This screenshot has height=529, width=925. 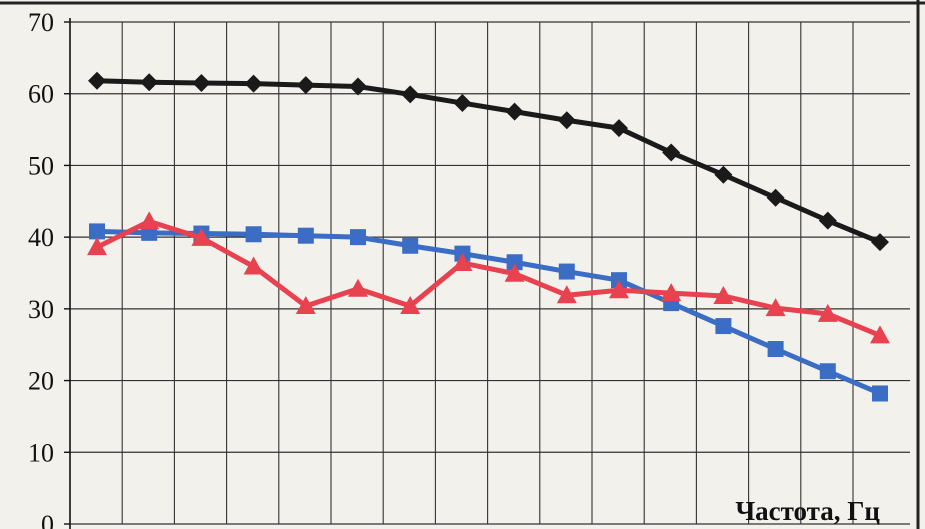 What do you see at coordinates (807, 511) in the screenshot?
I see `x-axis-label: Частота, Гц` at bounding box center [807, 511].